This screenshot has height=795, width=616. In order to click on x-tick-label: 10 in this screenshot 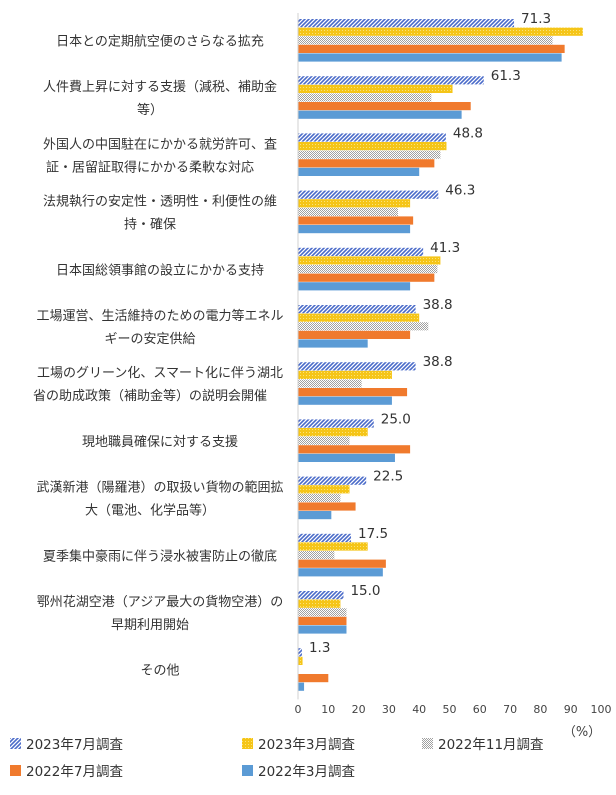, I will do `click(328, 709)`.